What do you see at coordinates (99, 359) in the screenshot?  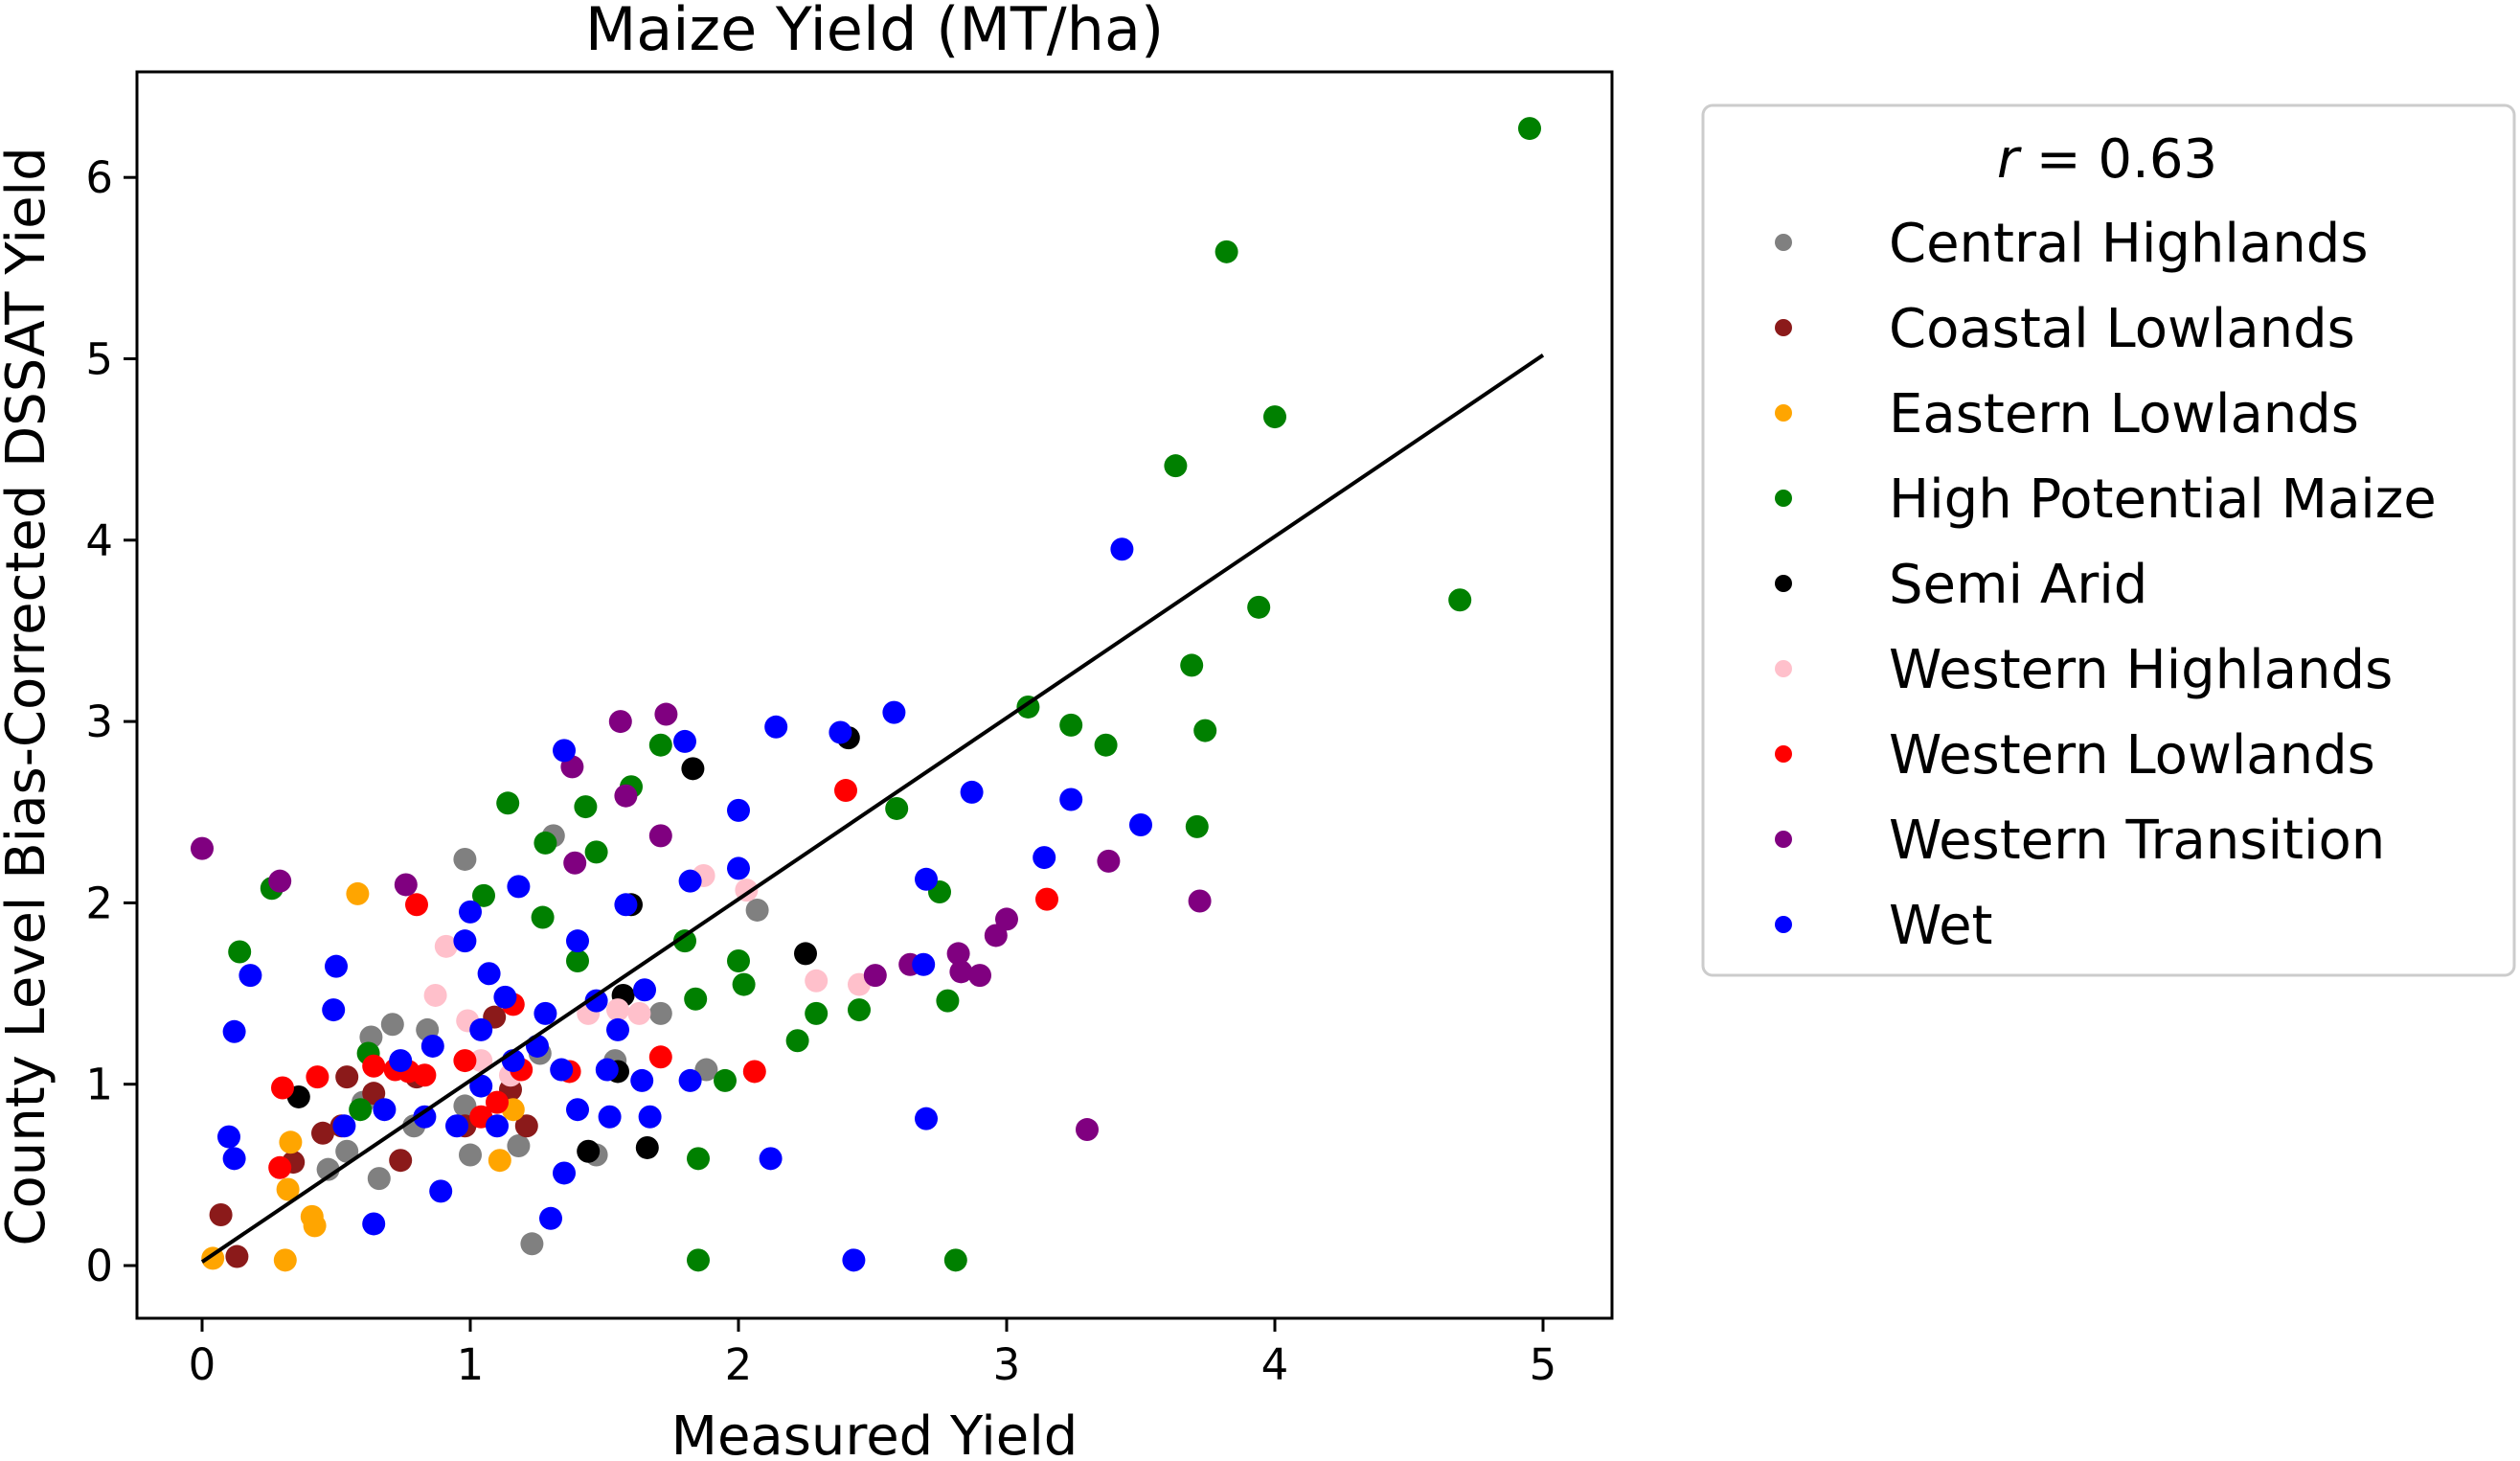 I see `y-tick-label: 5` at bounding box center [99, 359].